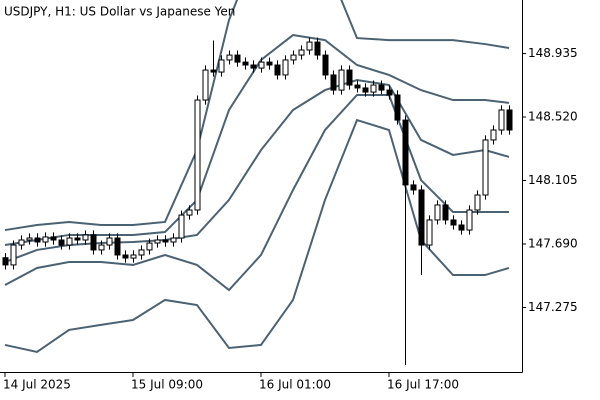  What do you see at coordinates (423, 385) in the screenshot?
I see `x-tick-label: 16 Jul 17:00` at bounding box center [423, 385].